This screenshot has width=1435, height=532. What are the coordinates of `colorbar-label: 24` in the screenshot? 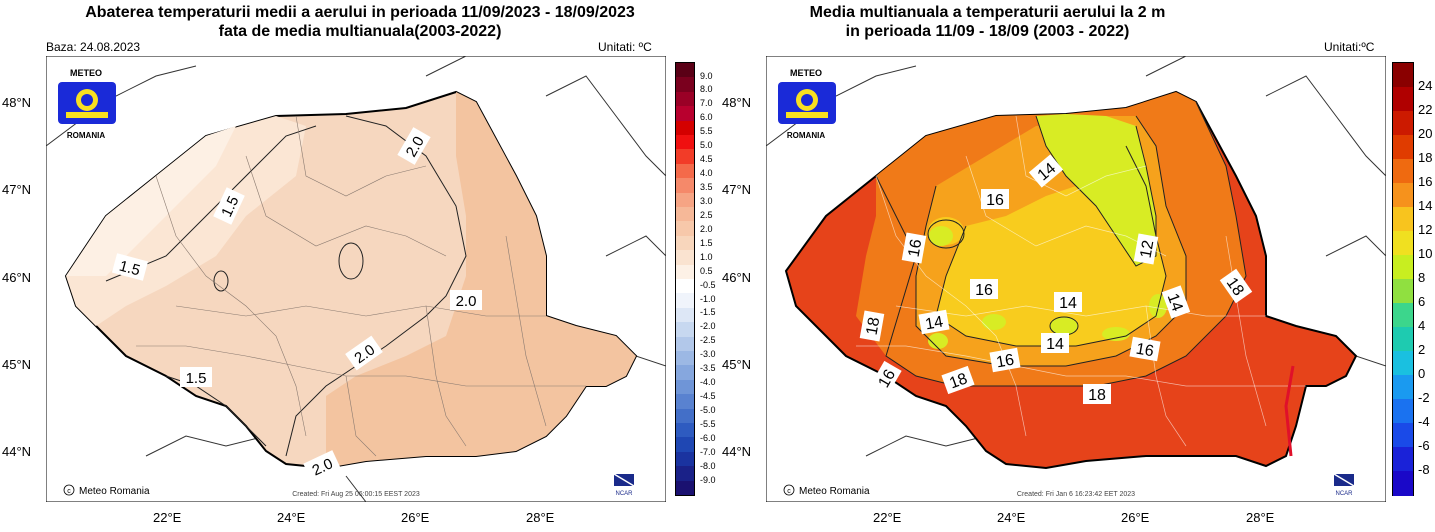 It's located at (1425, 86).